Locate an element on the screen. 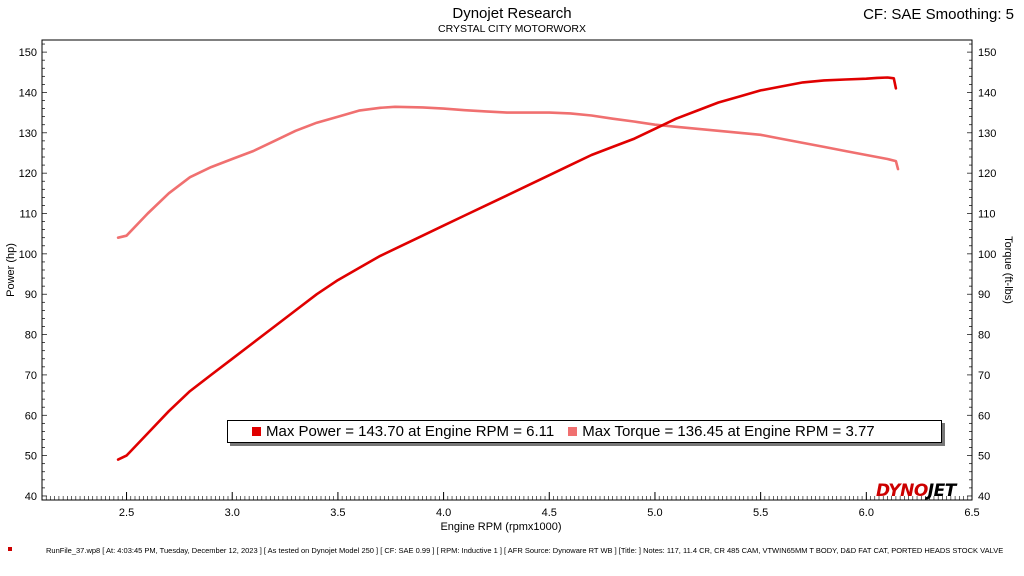 Image resolution: width=1024 pixels, height=576 pixels. y2-tick-label: 90 is located at coordinates (984, 295).